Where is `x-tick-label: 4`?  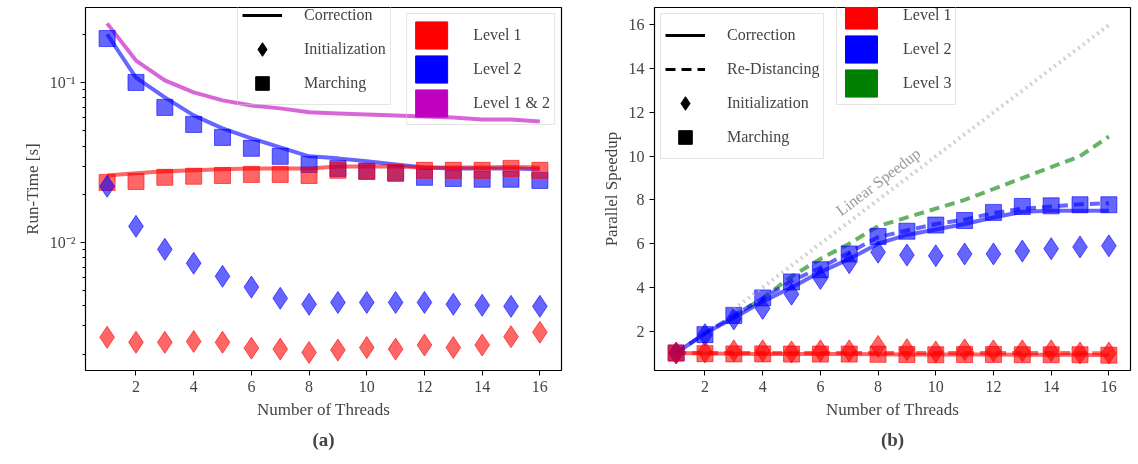 x-tick-label: 4 is located at coordinates (762, 386).